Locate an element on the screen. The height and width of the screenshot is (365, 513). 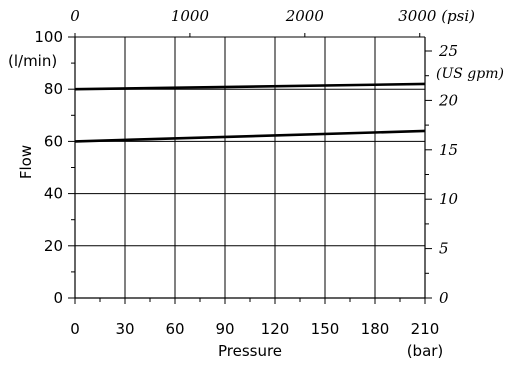
psi-tick-label: 3000 (psi) is located at coordinates (436, 16).